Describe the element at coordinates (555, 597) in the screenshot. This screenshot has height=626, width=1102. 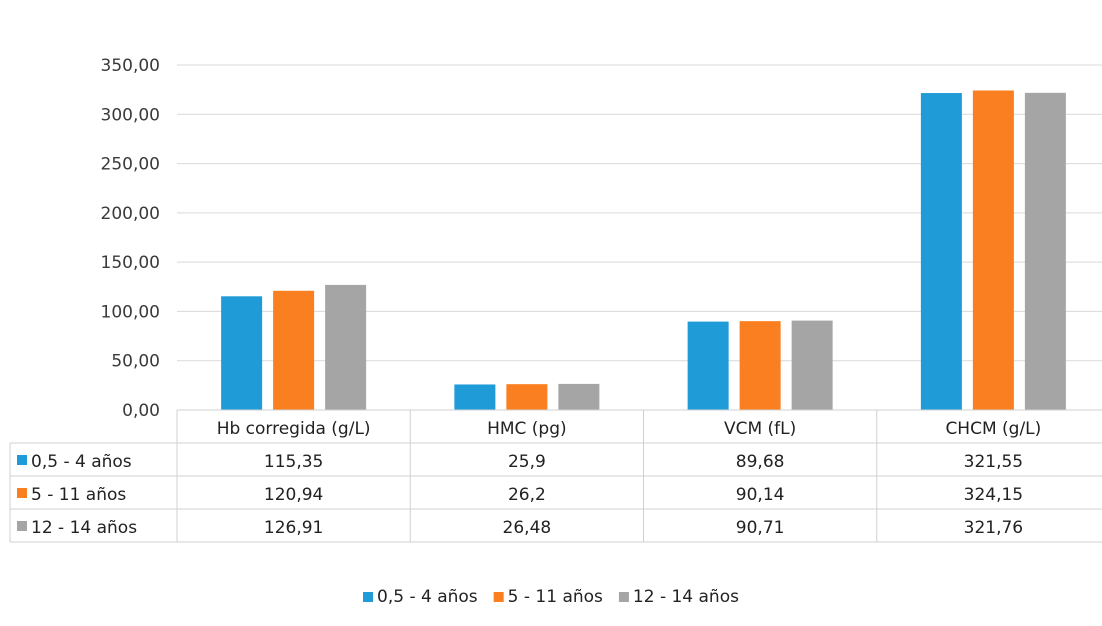
I see `legend-label: 5 - 11 años` at that location.